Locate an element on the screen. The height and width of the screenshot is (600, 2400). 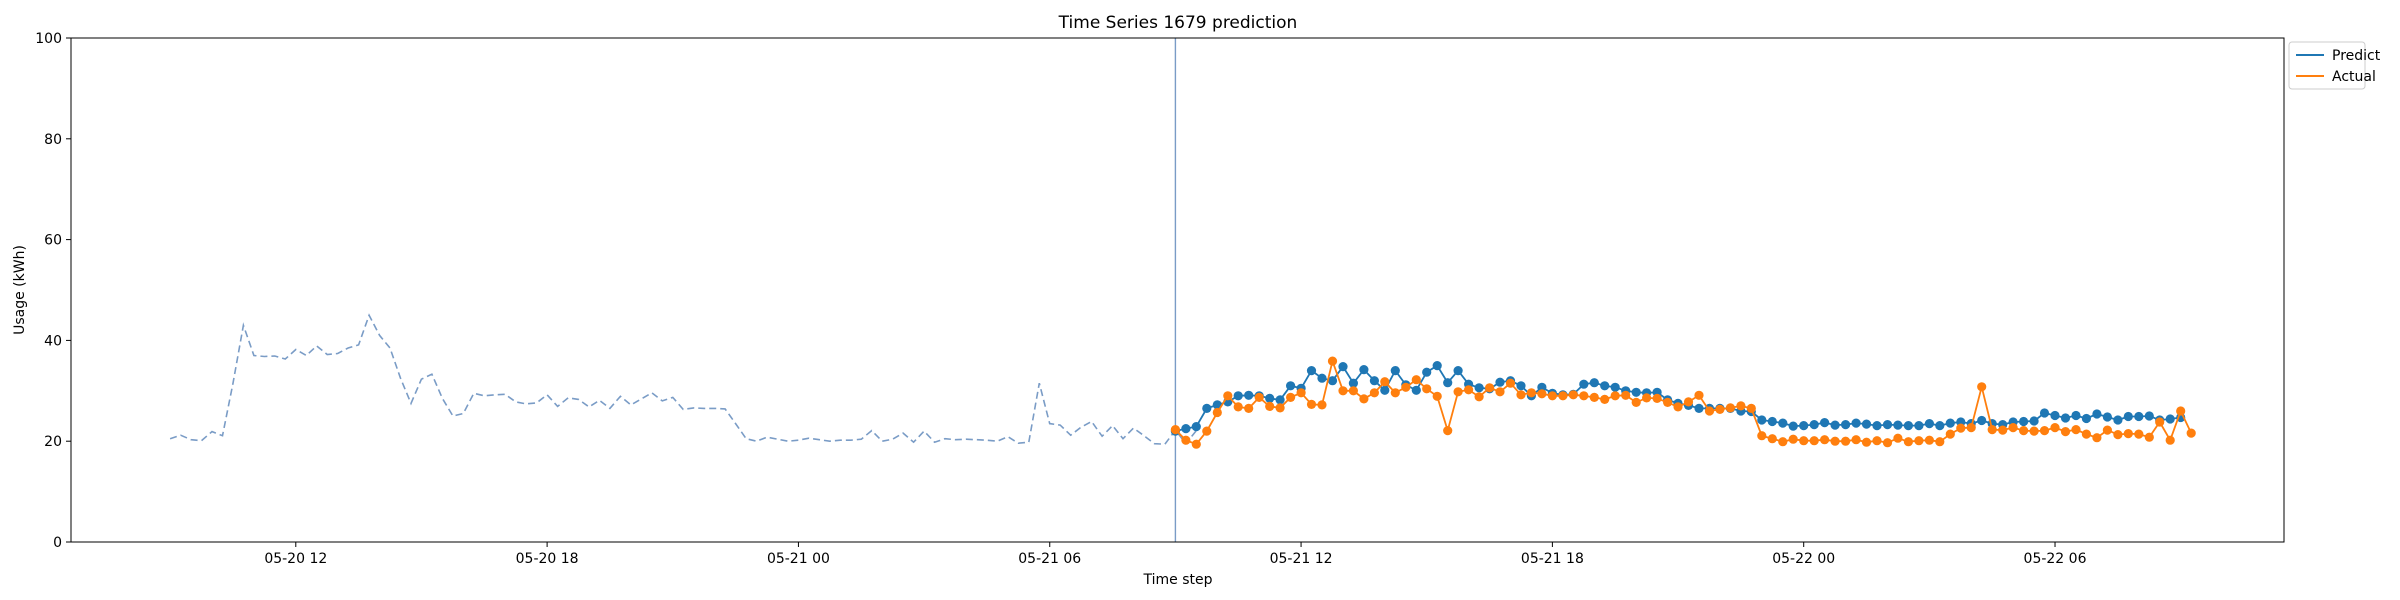
x-tick-label: 05-22 06 is located at coordinates (2055, 559).